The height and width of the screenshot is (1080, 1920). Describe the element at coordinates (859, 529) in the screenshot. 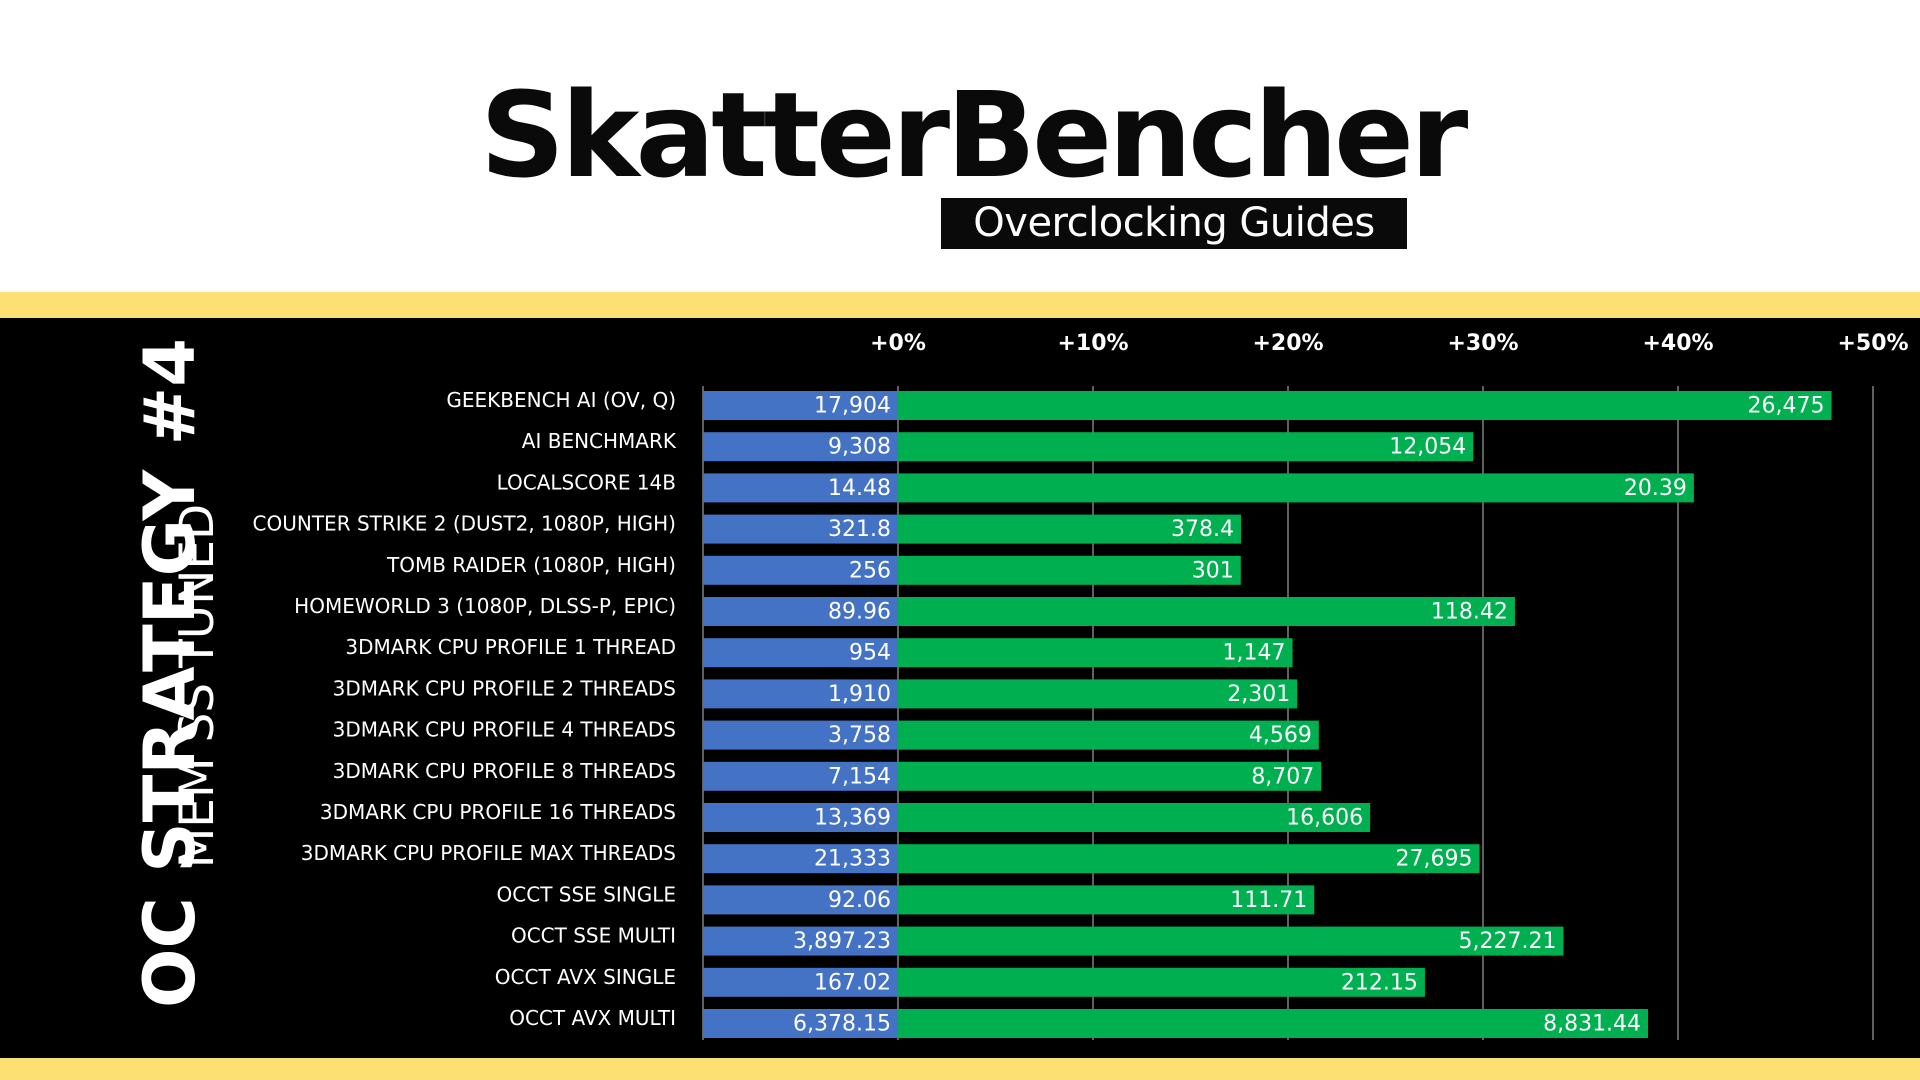

I see `baseline-value-label: 321.8` at that location.